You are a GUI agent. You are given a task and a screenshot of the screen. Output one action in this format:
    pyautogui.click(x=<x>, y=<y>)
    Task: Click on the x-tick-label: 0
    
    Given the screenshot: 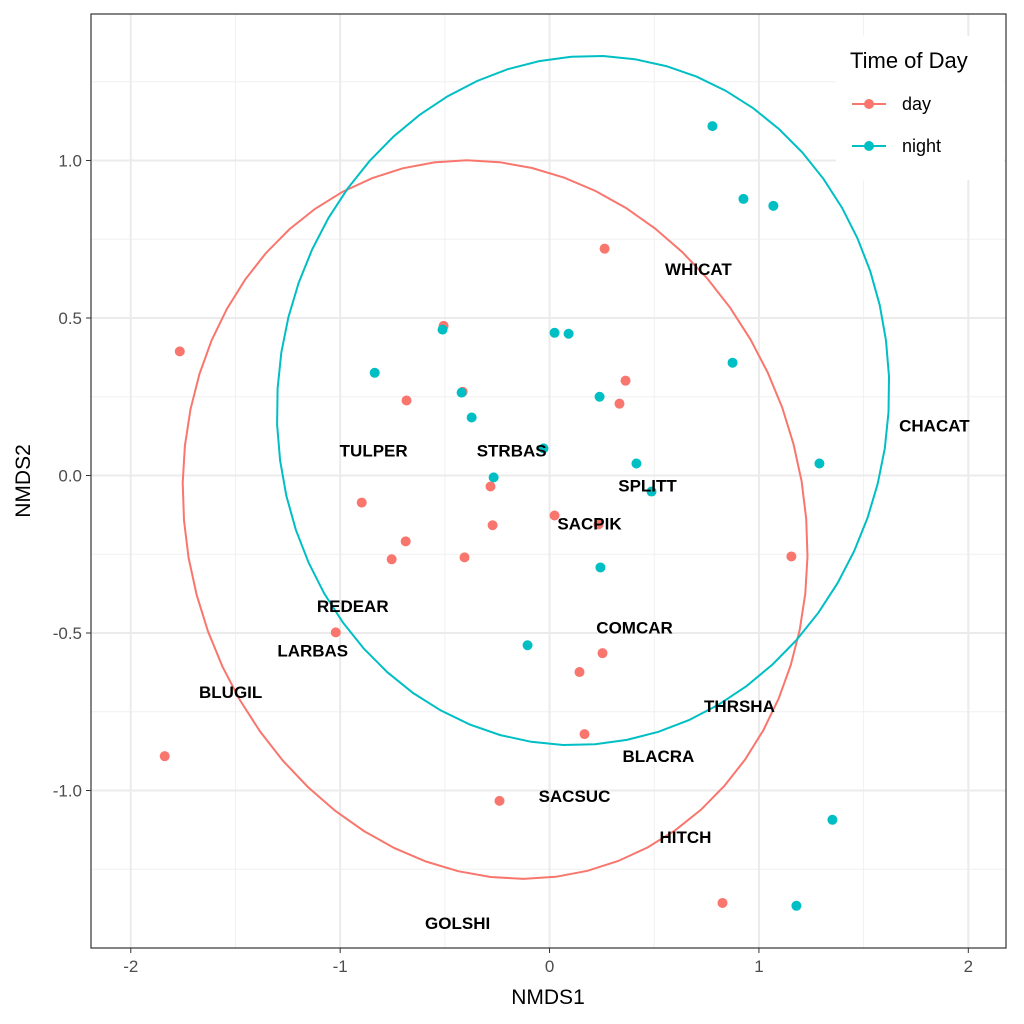 What is the action you would take?
    pyautogui.click(x=549, y=966)
    